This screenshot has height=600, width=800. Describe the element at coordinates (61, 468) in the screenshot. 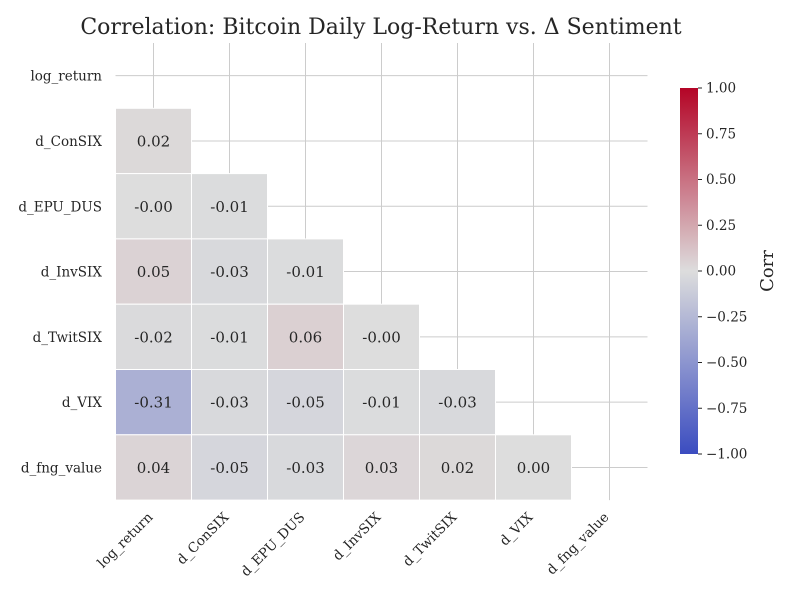

I see `y-tick-label: d_fng_value` at that location.